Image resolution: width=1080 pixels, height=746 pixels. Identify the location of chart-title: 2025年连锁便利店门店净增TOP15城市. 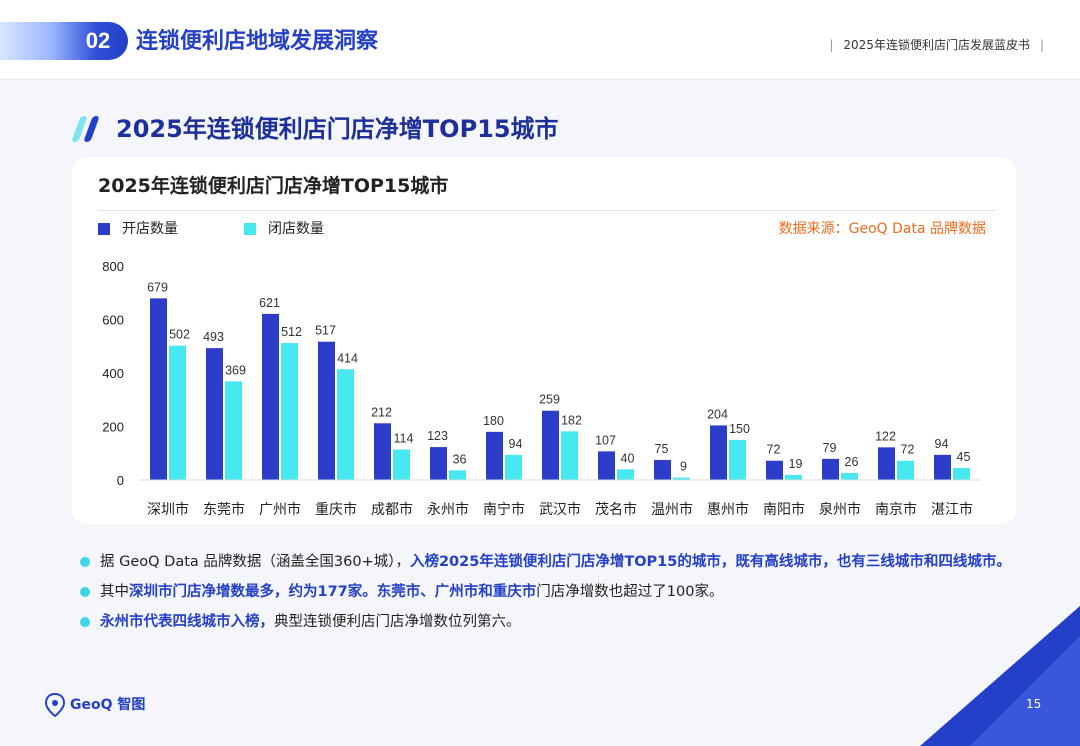
(273, 186).